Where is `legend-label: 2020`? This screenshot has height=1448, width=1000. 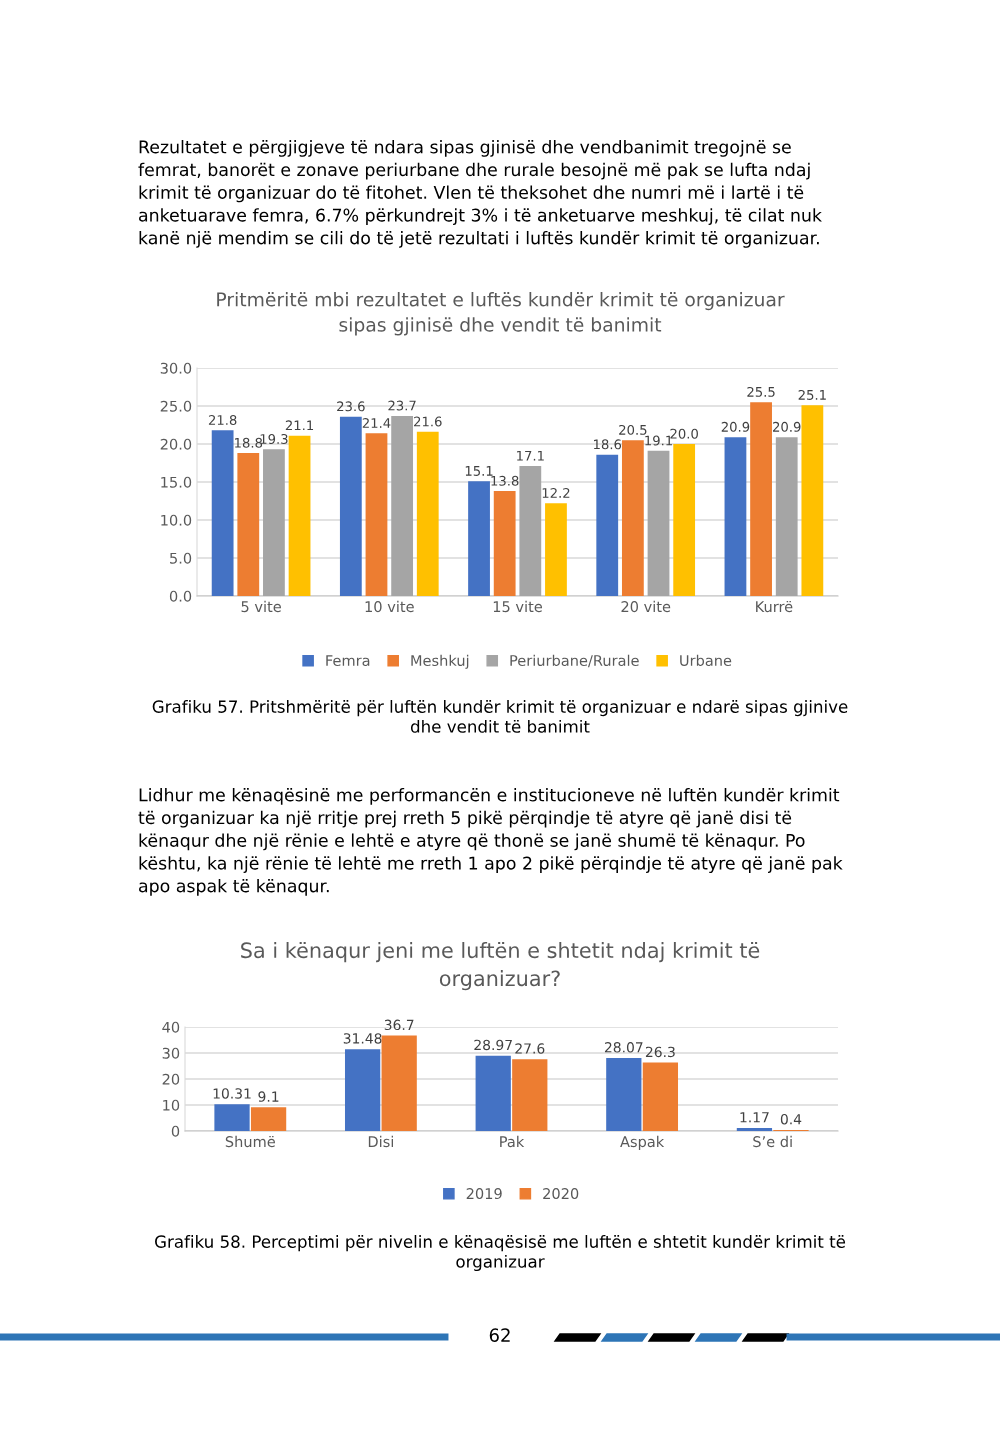 legend-label: 2020 is located at coordinates (561, 1194).